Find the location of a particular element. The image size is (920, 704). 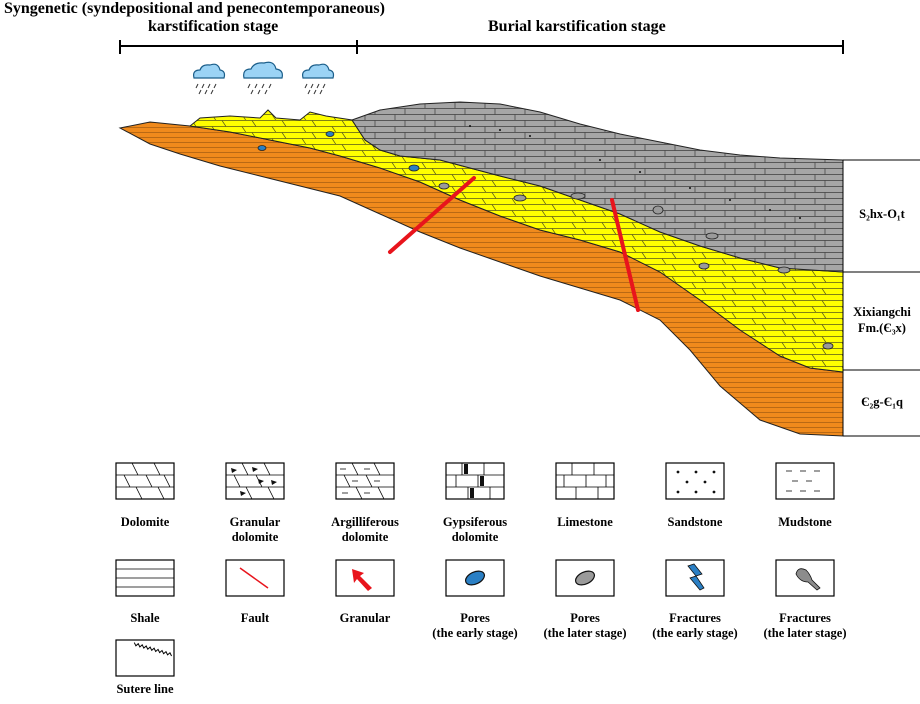

legend-label: Fractures (the later stage) is located at coordinates (805, 626).